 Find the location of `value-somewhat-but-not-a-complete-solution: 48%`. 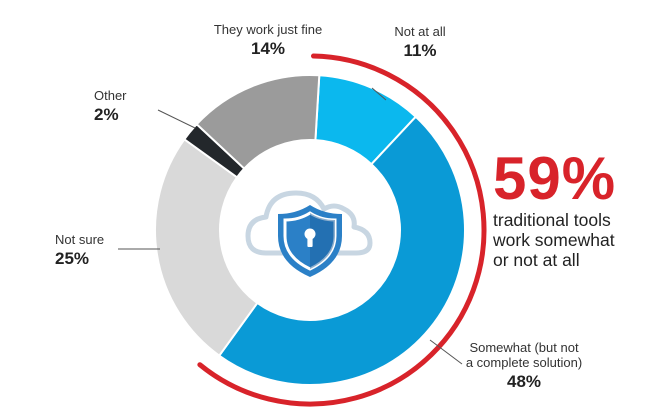

value-somewhat-but-not-a-complete-solution: 48% is located at coordinates (524, 381).